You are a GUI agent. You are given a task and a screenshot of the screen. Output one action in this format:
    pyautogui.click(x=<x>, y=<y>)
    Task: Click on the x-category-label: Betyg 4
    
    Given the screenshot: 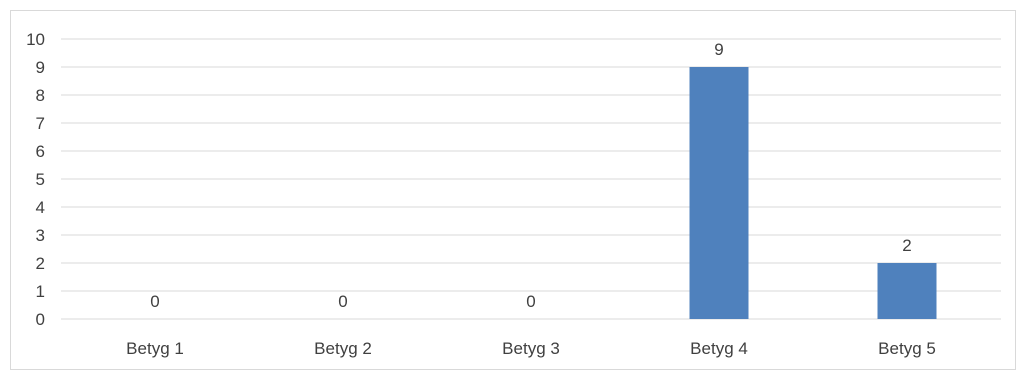 What is the action you would take?
    pyautogui.click(x=719, y=348)
    